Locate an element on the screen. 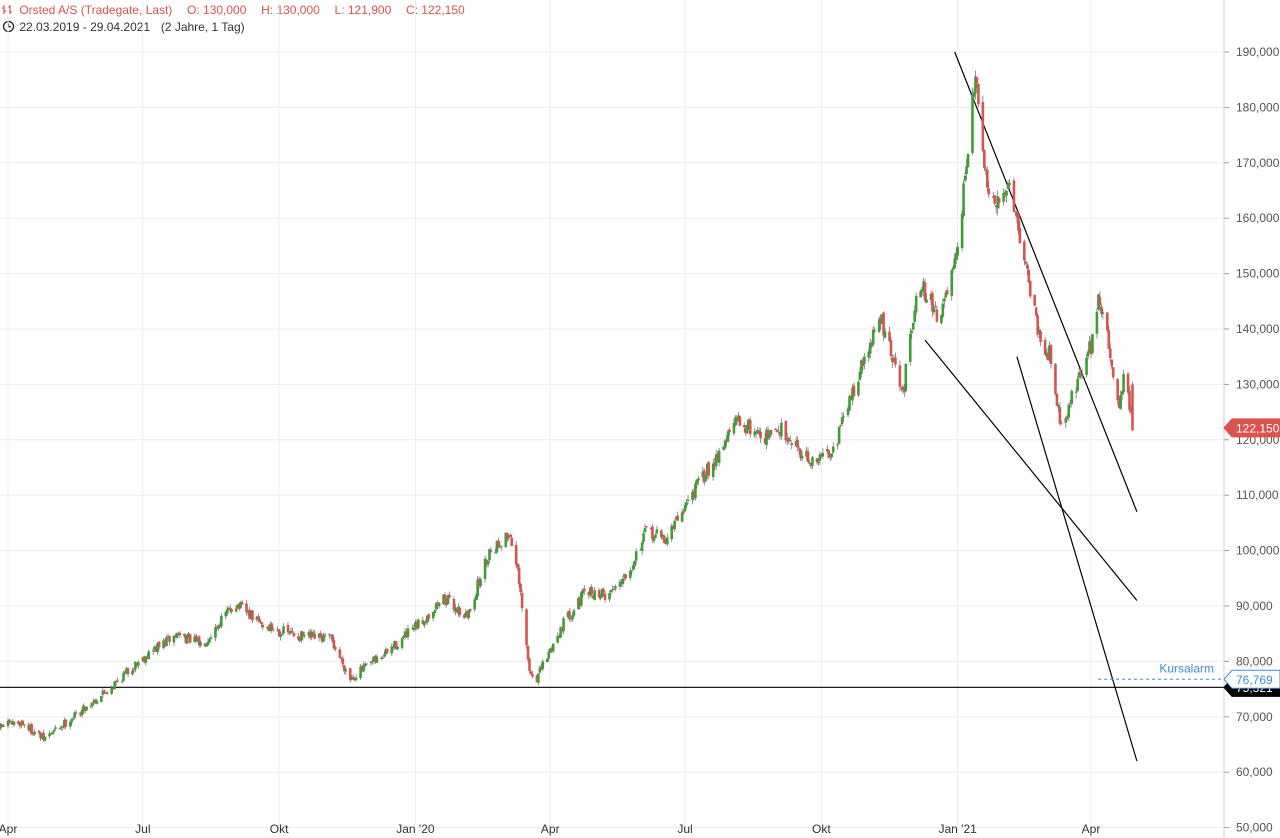 Image resolution: width=1280 pixels, height=838 pixels. instrument-name: Orsted A/S (Tradegate, Last) is located at coordinates (96, 10).